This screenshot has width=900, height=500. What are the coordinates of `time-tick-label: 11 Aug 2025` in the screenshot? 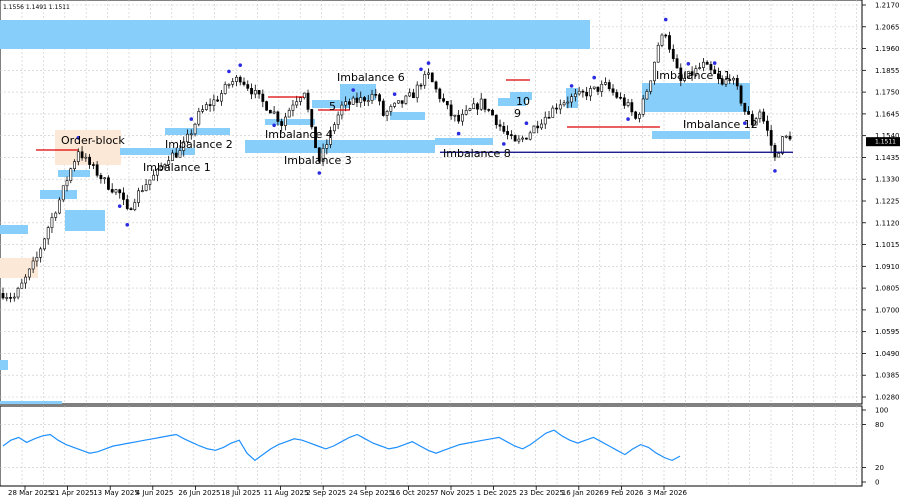 It's located at (286, 493).